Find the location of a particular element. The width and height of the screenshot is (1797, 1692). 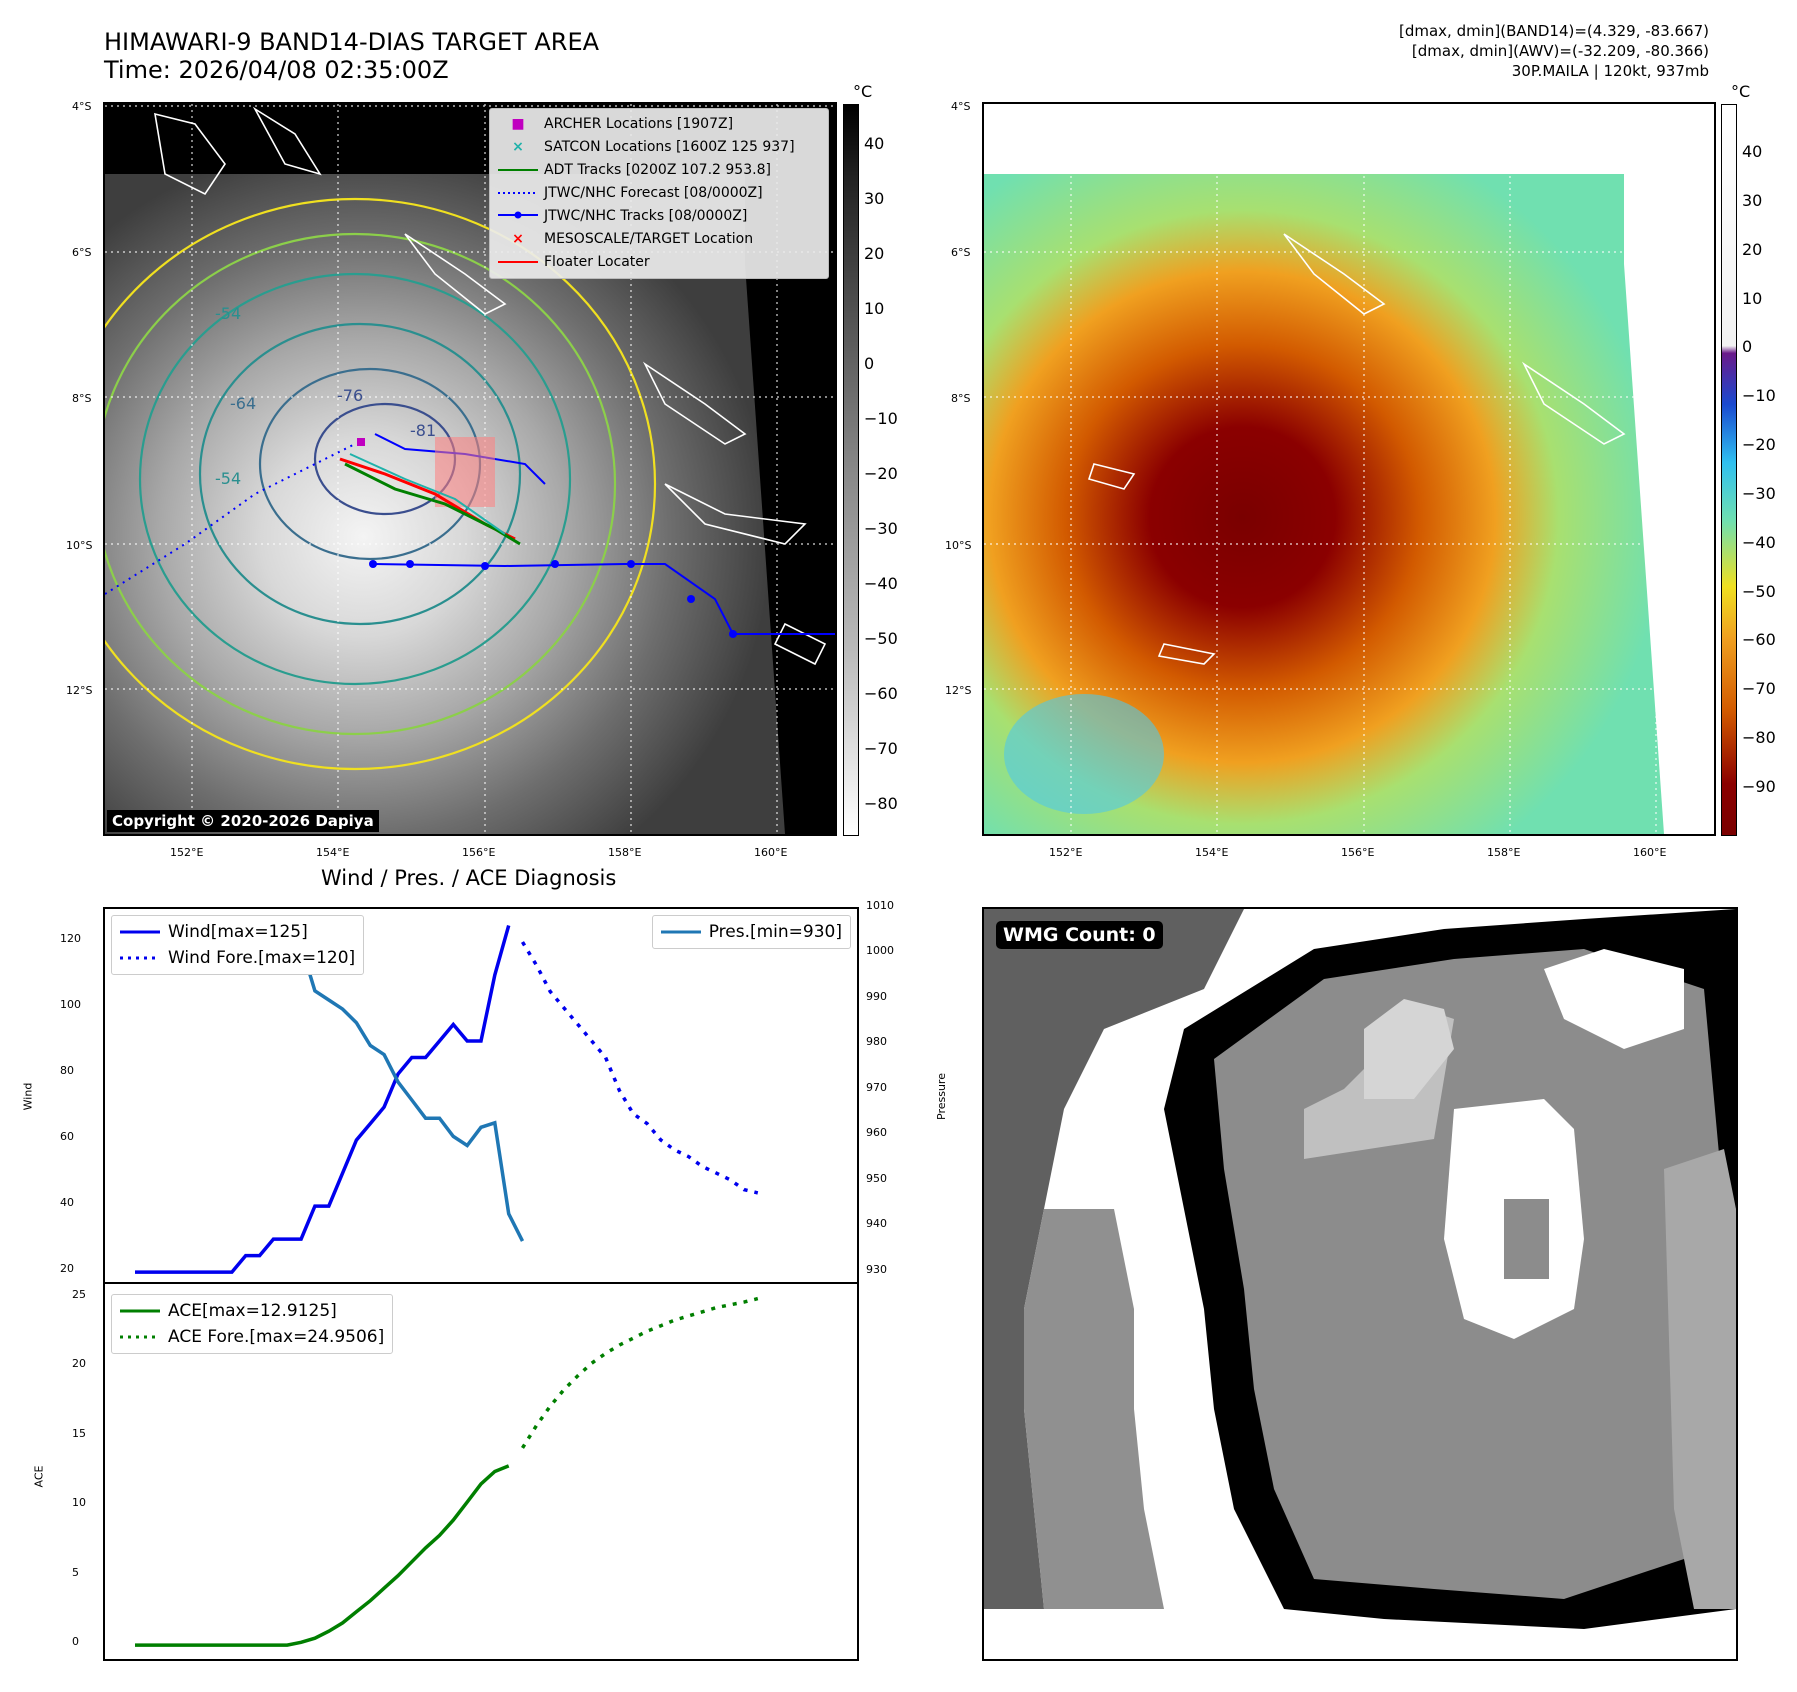

copyright-label: Copyright © 2020-2026 Dapiya is located at coordinates (243, 821).